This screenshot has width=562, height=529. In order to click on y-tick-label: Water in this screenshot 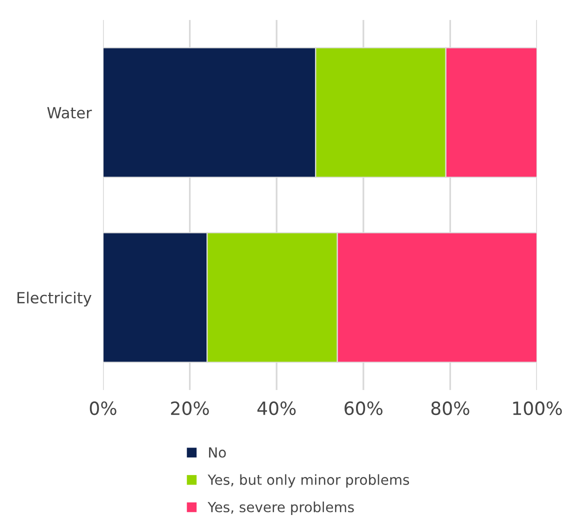, I will do `click(69, 113)`.